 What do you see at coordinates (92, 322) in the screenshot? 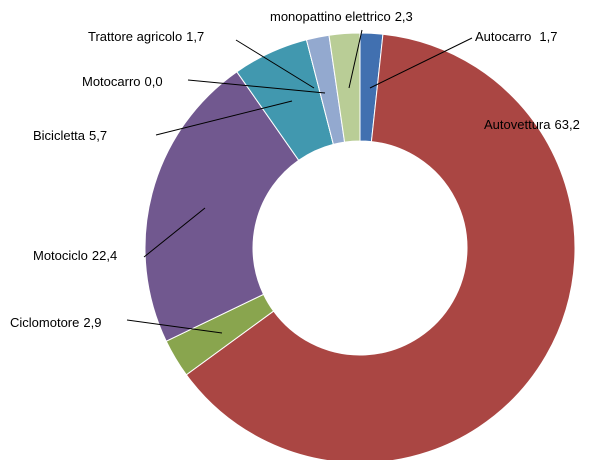
I see `value-label: 2,9` at bounding box center [92, 322].